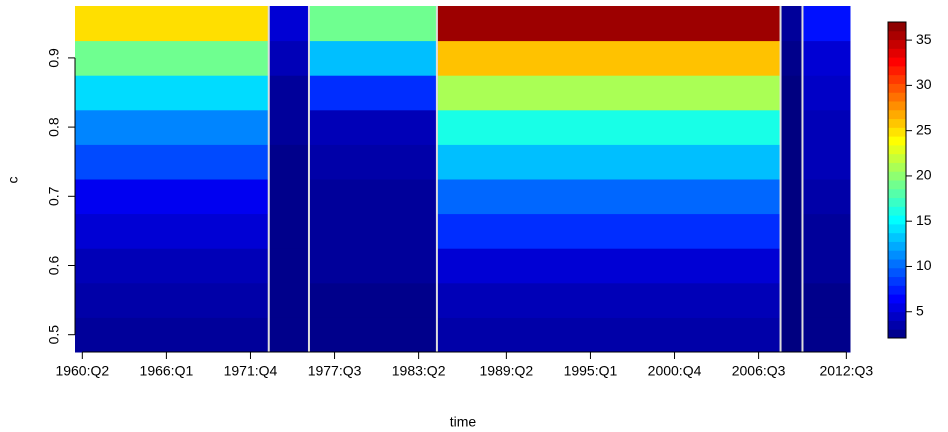  Describe the element at coordinates (924, 129) in the screenshot. I see `colorbar-tick-label: 25` at that location.